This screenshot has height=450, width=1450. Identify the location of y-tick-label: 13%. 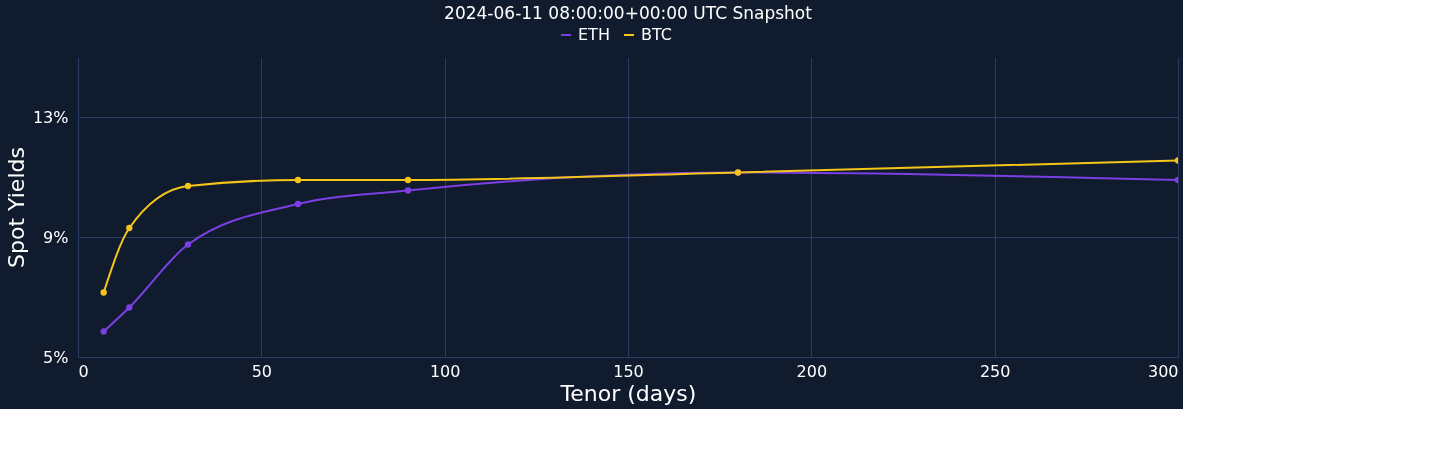
(50, 117).